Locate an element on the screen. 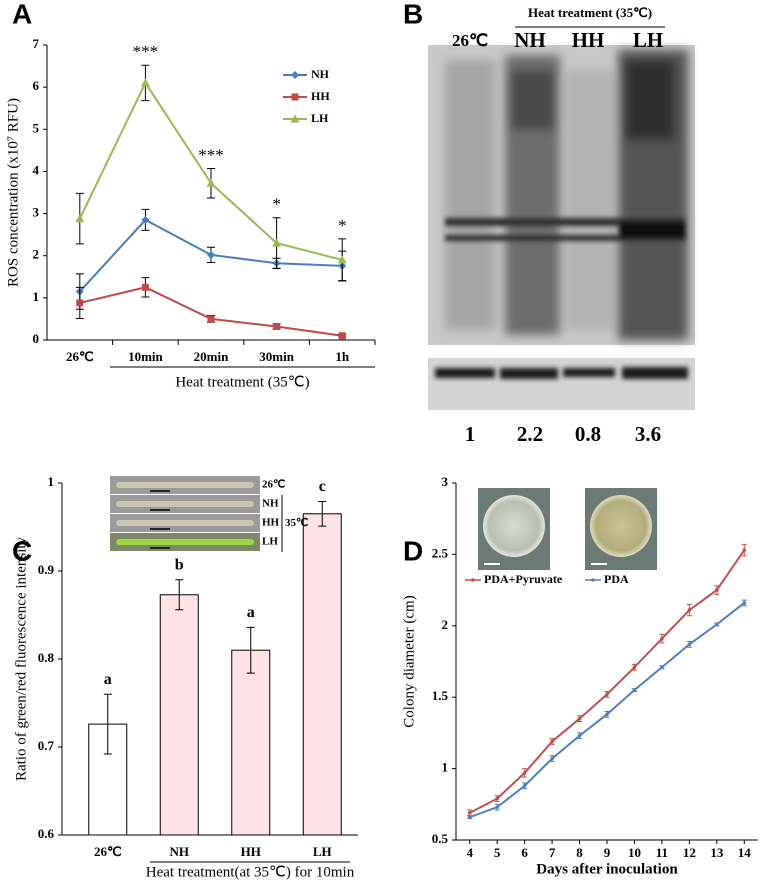 This screenshot has width=760, height=880. y-tick-label: 0.7 is located at coordinates (46, 745).